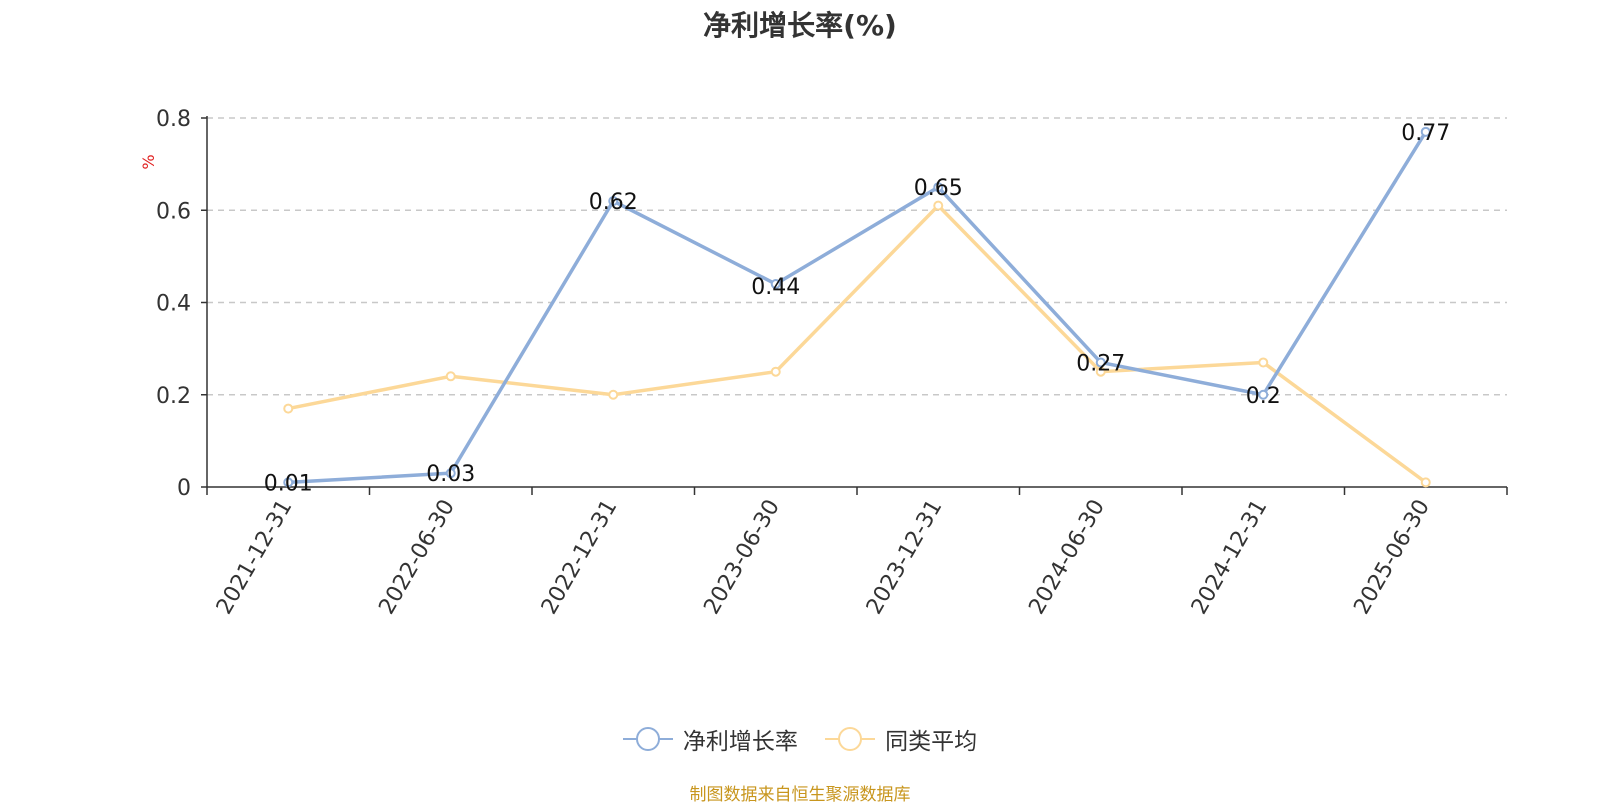  I want to click on legend-label-peer-average: 同类平均, so click(931, 742).